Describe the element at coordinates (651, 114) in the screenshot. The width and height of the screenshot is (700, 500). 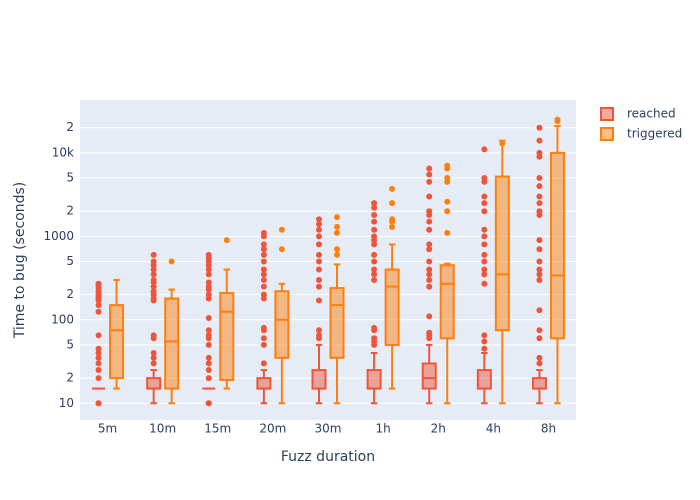
I see `legend-label: reached` at that location.